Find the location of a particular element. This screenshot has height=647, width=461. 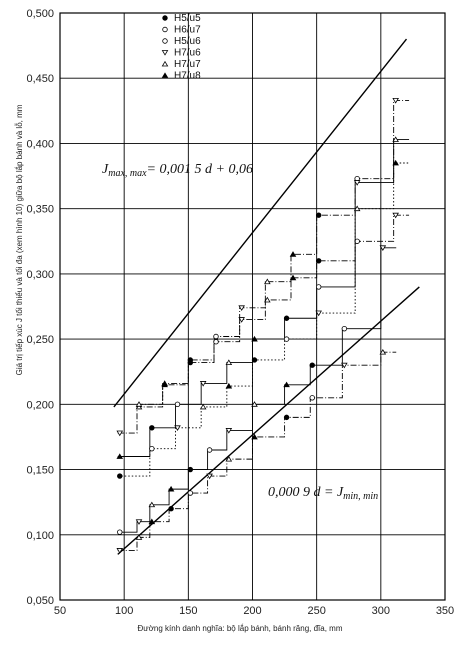

x-tick-label: 200 is located at coordinates (252, 611).